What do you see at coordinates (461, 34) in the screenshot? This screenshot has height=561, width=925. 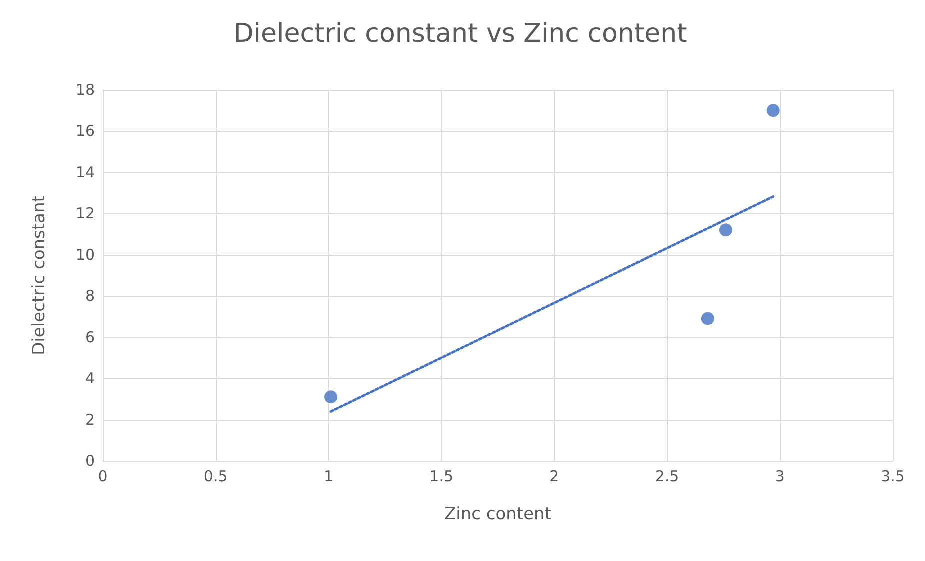 I see `chart-title: Dielectric constant vs Zinc content` at bounding box center [461, 34].